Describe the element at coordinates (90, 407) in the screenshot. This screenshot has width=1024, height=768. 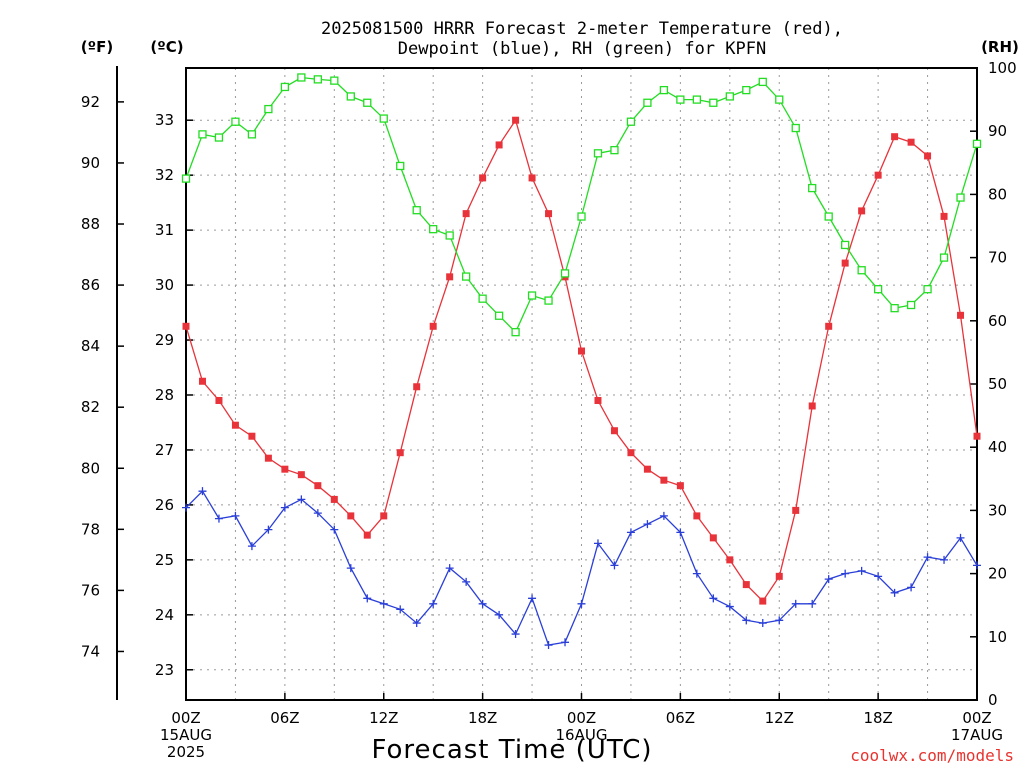
I see `fahrenheit-tick-label: 82` at that location.